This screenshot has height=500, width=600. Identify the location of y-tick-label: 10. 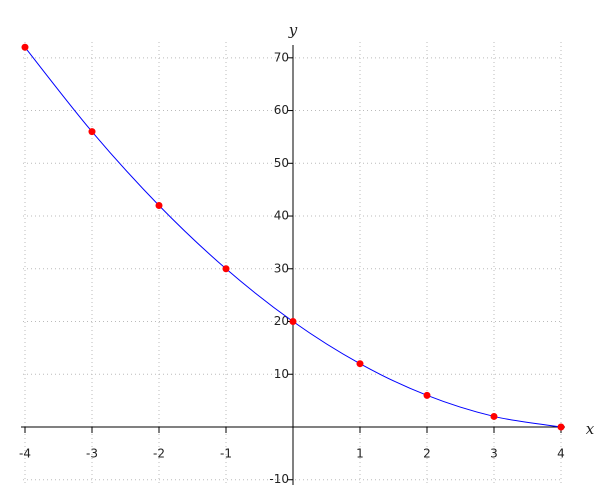
(281, 374).